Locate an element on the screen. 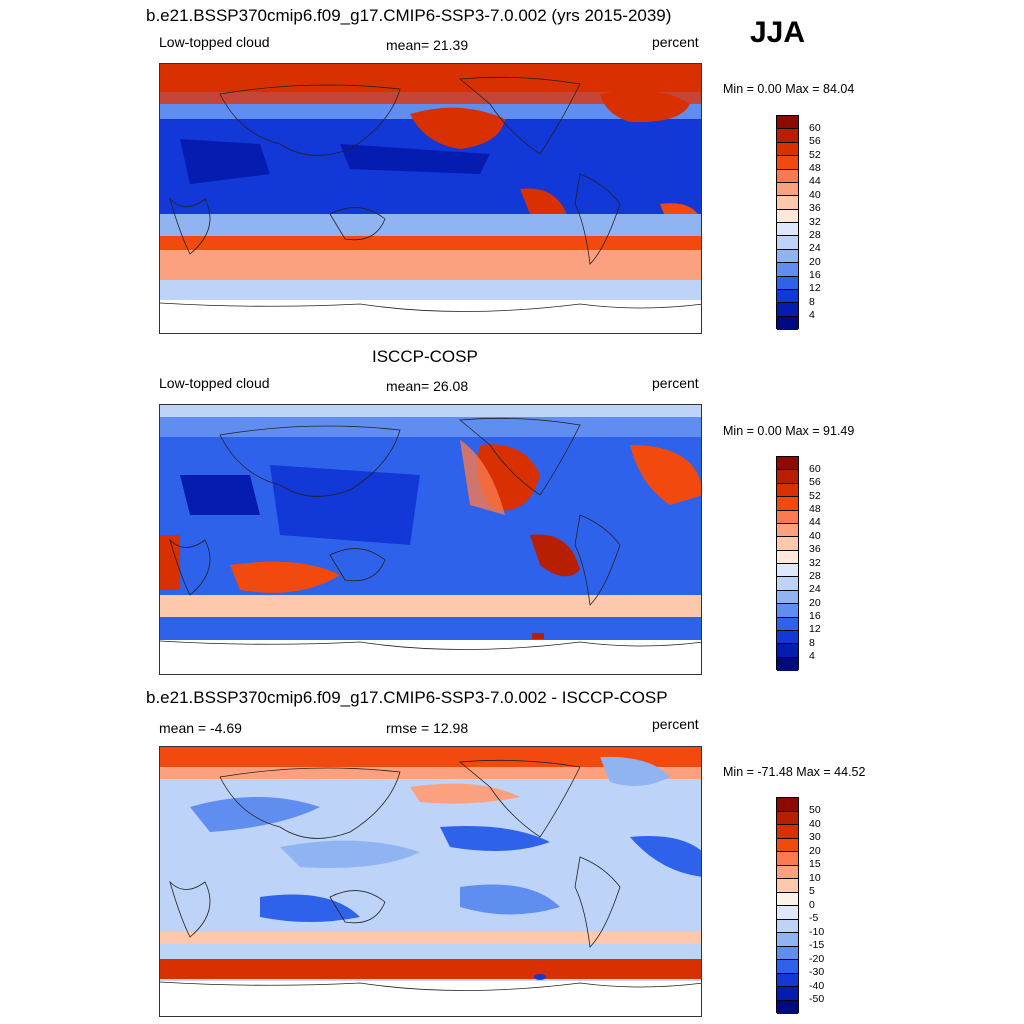  colorbar-tick-label: -10 is located at coordinates (817, 931).